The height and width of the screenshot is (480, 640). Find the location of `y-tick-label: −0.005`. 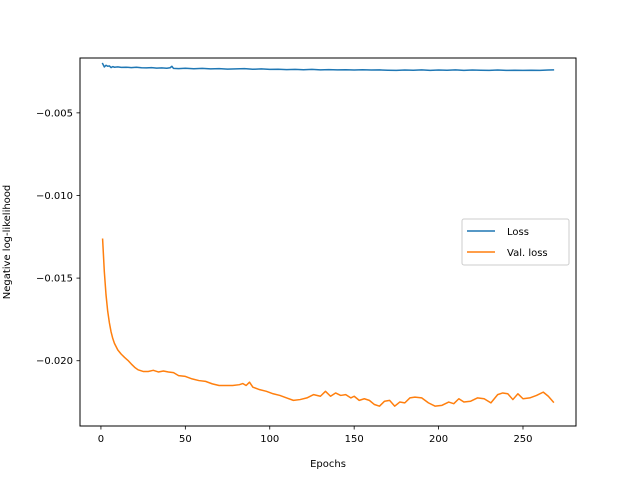

y-tick-label: −0.005 is located at coordinates (54, 113).